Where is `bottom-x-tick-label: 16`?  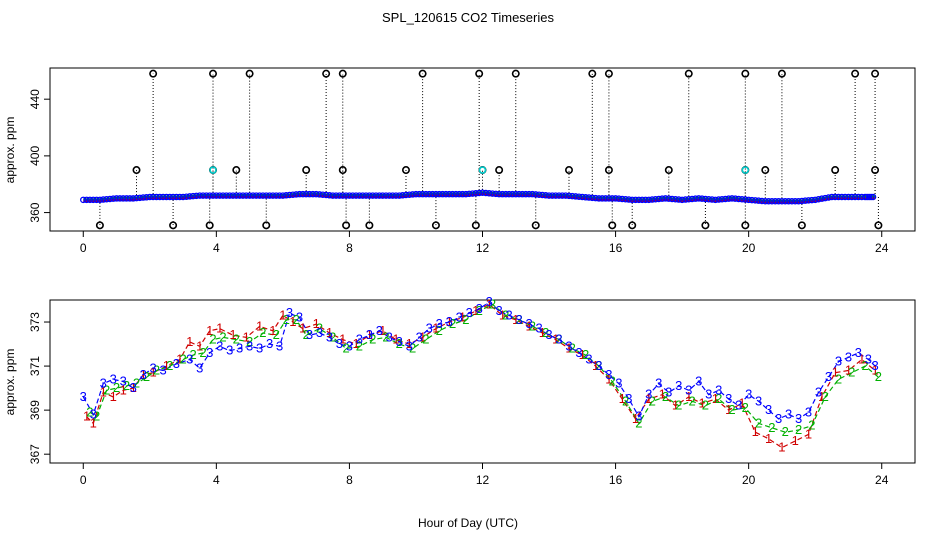 bottom-x-tick-label: 16 is located at coordinates (616, 480).